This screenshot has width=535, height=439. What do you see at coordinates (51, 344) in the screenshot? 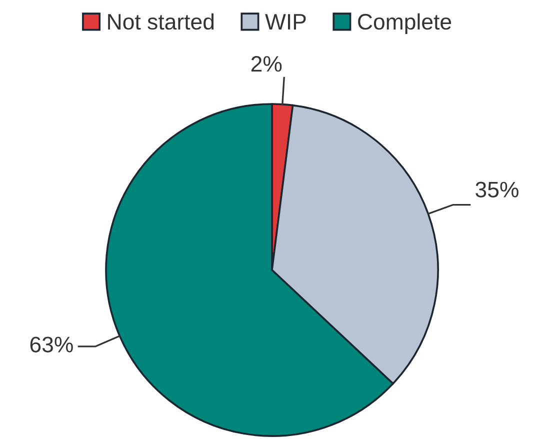
I see `data-label: 63%` at bounding box center [51, 344].